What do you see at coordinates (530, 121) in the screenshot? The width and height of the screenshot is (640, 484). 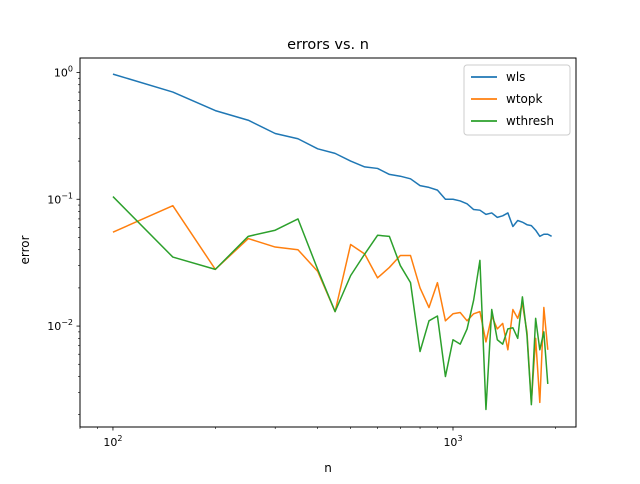 I see `legend-label-wthresh: wthresh` at bounding box center [530, 121].